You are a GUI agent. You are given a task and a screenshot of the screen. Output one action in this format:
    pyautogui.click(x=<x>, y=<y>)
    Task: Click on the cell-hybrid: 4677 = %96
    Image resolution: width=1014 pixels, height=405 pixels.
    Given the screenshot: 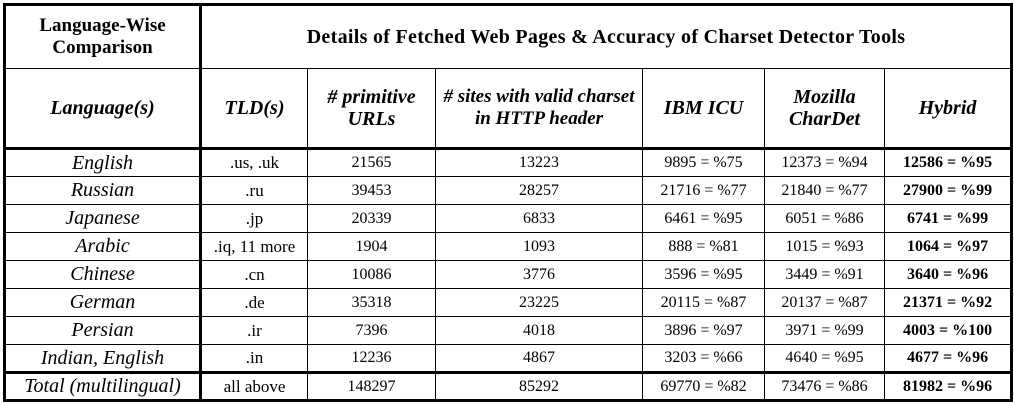 What is the action you would take?
    pyautogui.click(x=948, y=358)
    